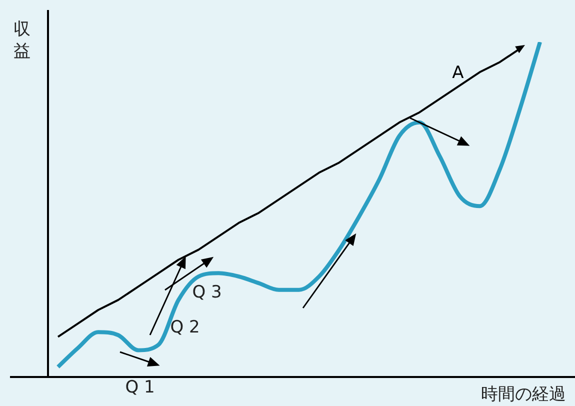  What do you see at coordinates (523, 394) in the screenshot?
I see `x-axis-title: 時間の経過` at bounding box center [523, 394].